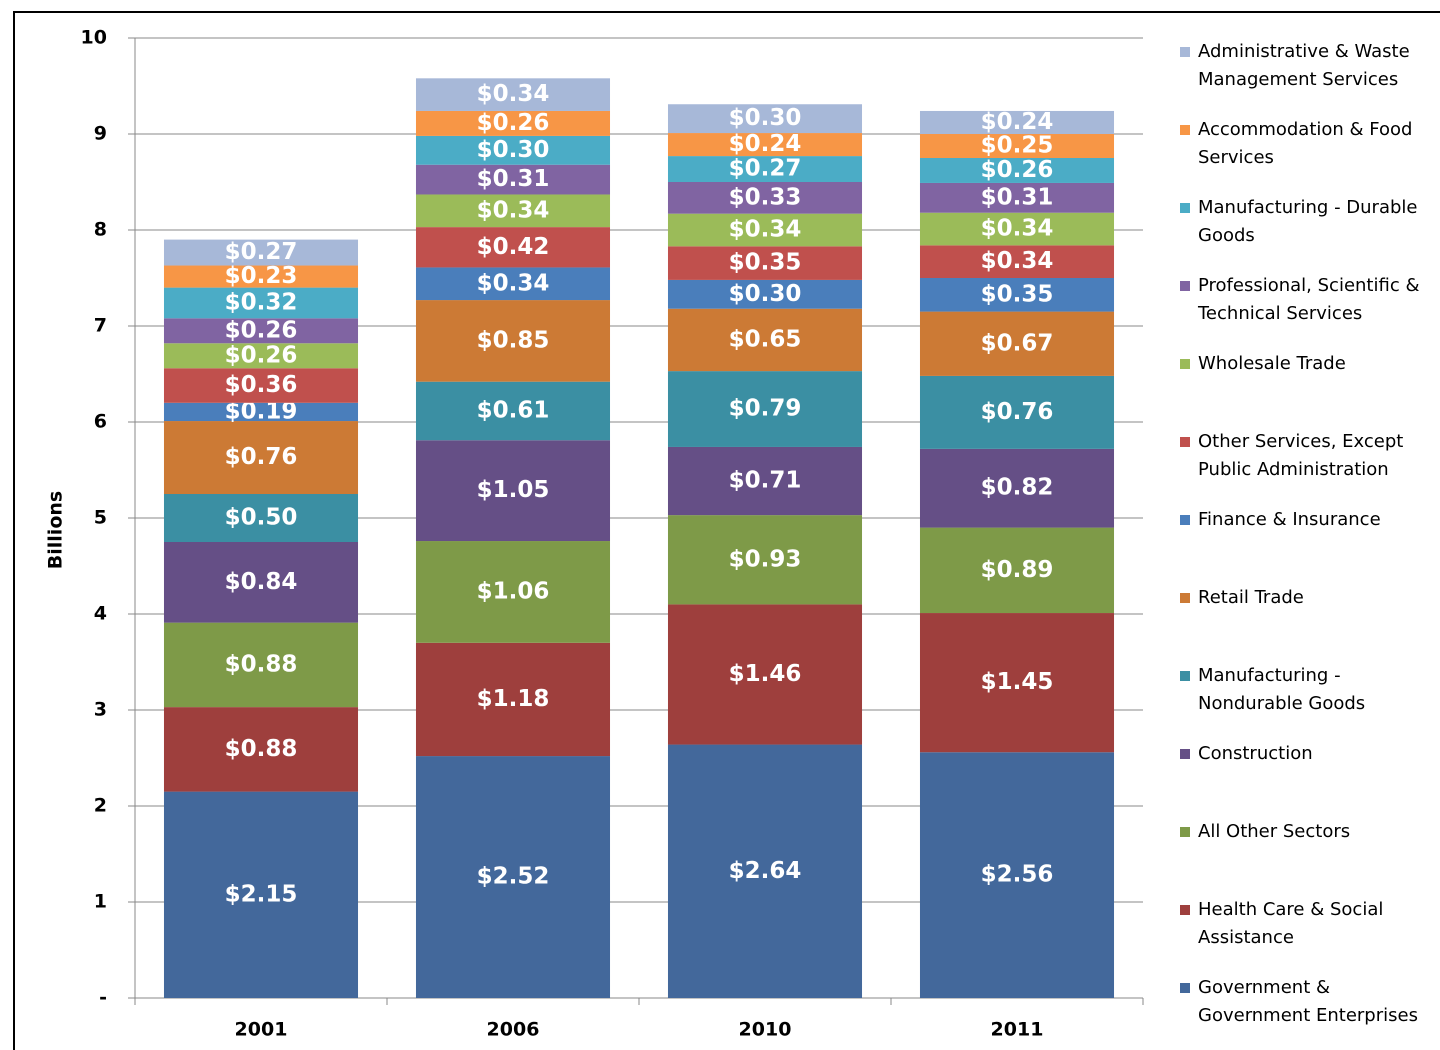  Describe the element at coordinates (1017, 1030) in the screenshot. I see `x-tick-label: 2011` at that location.